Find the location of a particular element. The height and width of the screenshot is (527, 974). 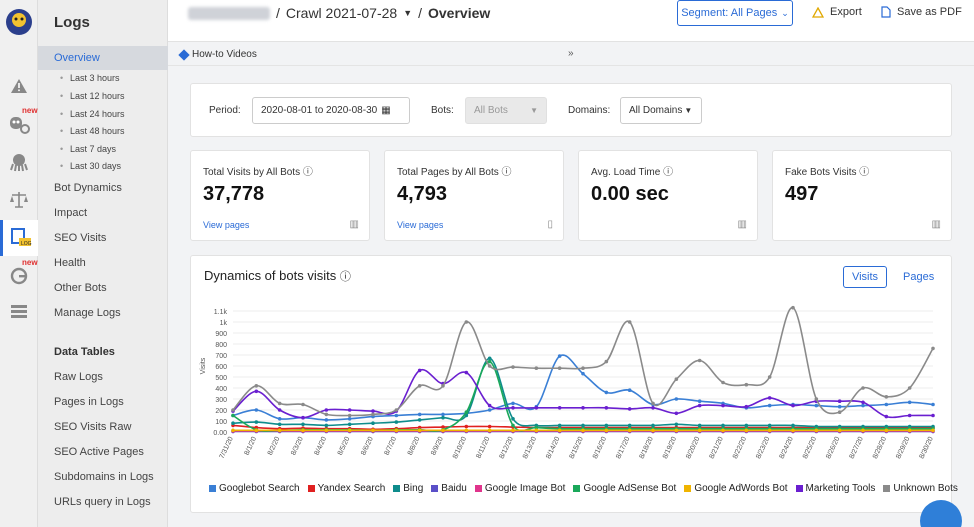

legend-item: Google Image Bot is located at coordinates (519, 488).